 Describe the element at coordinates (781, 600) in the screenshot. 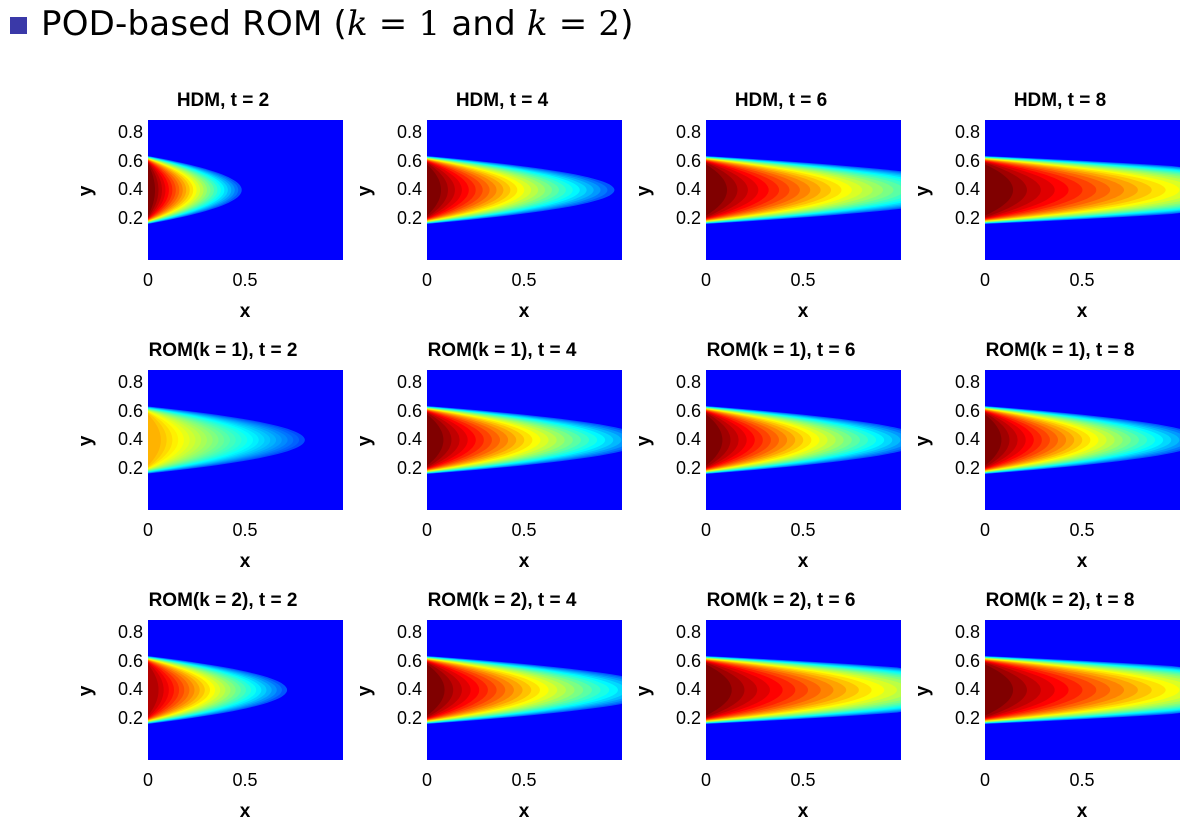

I see `subplot-title: ROM(k = 2), t = 6` at that location.